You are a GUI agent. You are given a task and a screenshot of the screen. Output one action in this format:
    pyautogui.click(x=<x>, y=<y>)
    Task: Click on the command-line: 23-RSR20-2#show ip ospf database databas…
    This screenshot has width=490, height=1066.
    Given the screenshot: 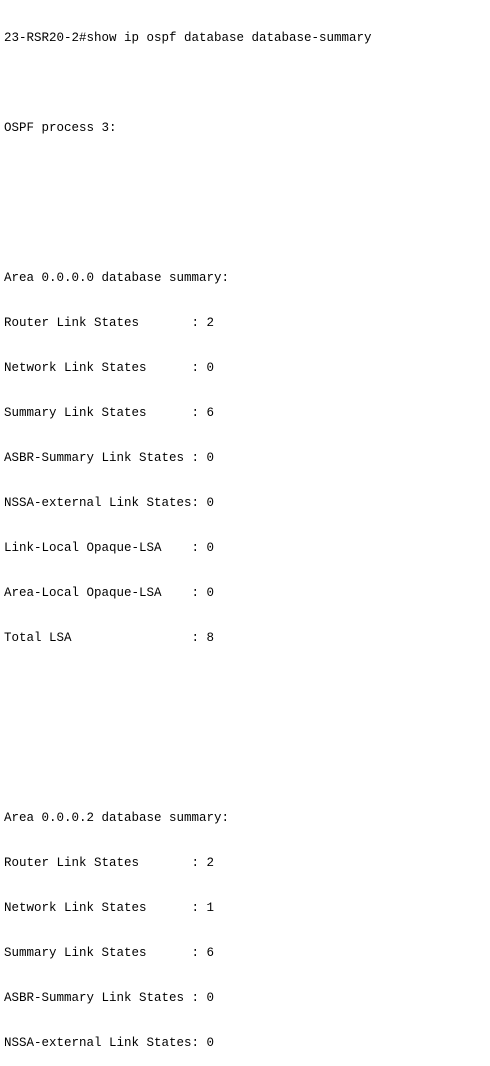 What is the action you would take?
    pyautogui.click(x=188, y=38)
    